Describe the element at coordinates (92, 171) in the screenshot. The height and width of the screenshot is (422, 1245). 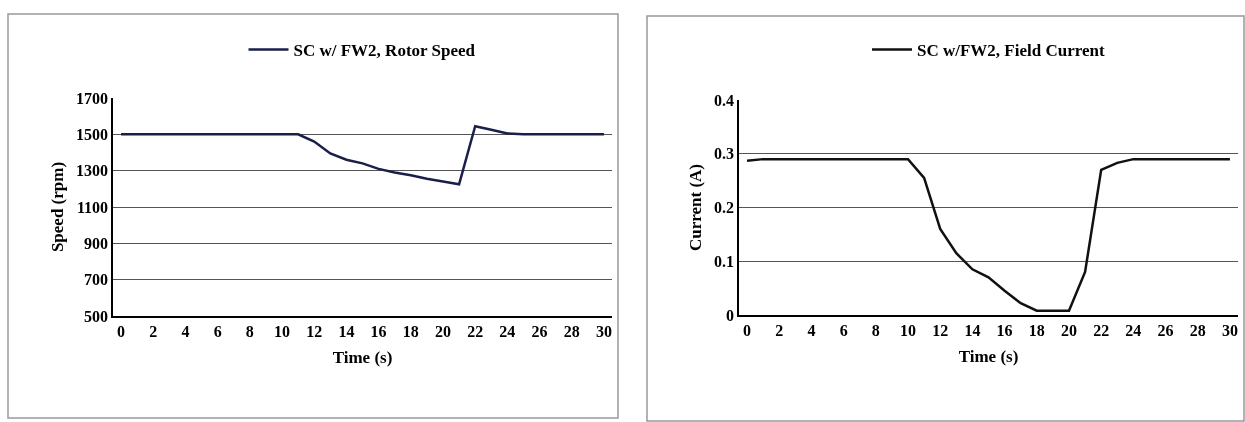
I see `y-tick-label: 1300` at that location.